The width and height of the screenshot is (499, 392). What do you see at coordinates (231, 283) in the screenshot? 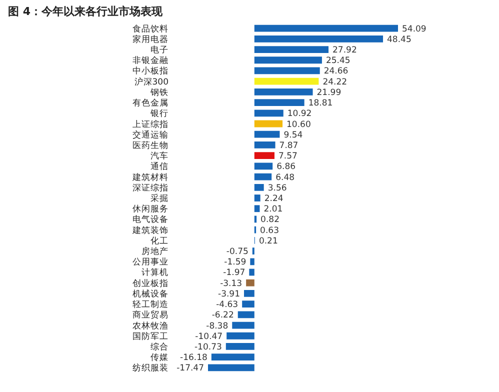
I see `data-label: -3.13` at bounding box center [231, 283].